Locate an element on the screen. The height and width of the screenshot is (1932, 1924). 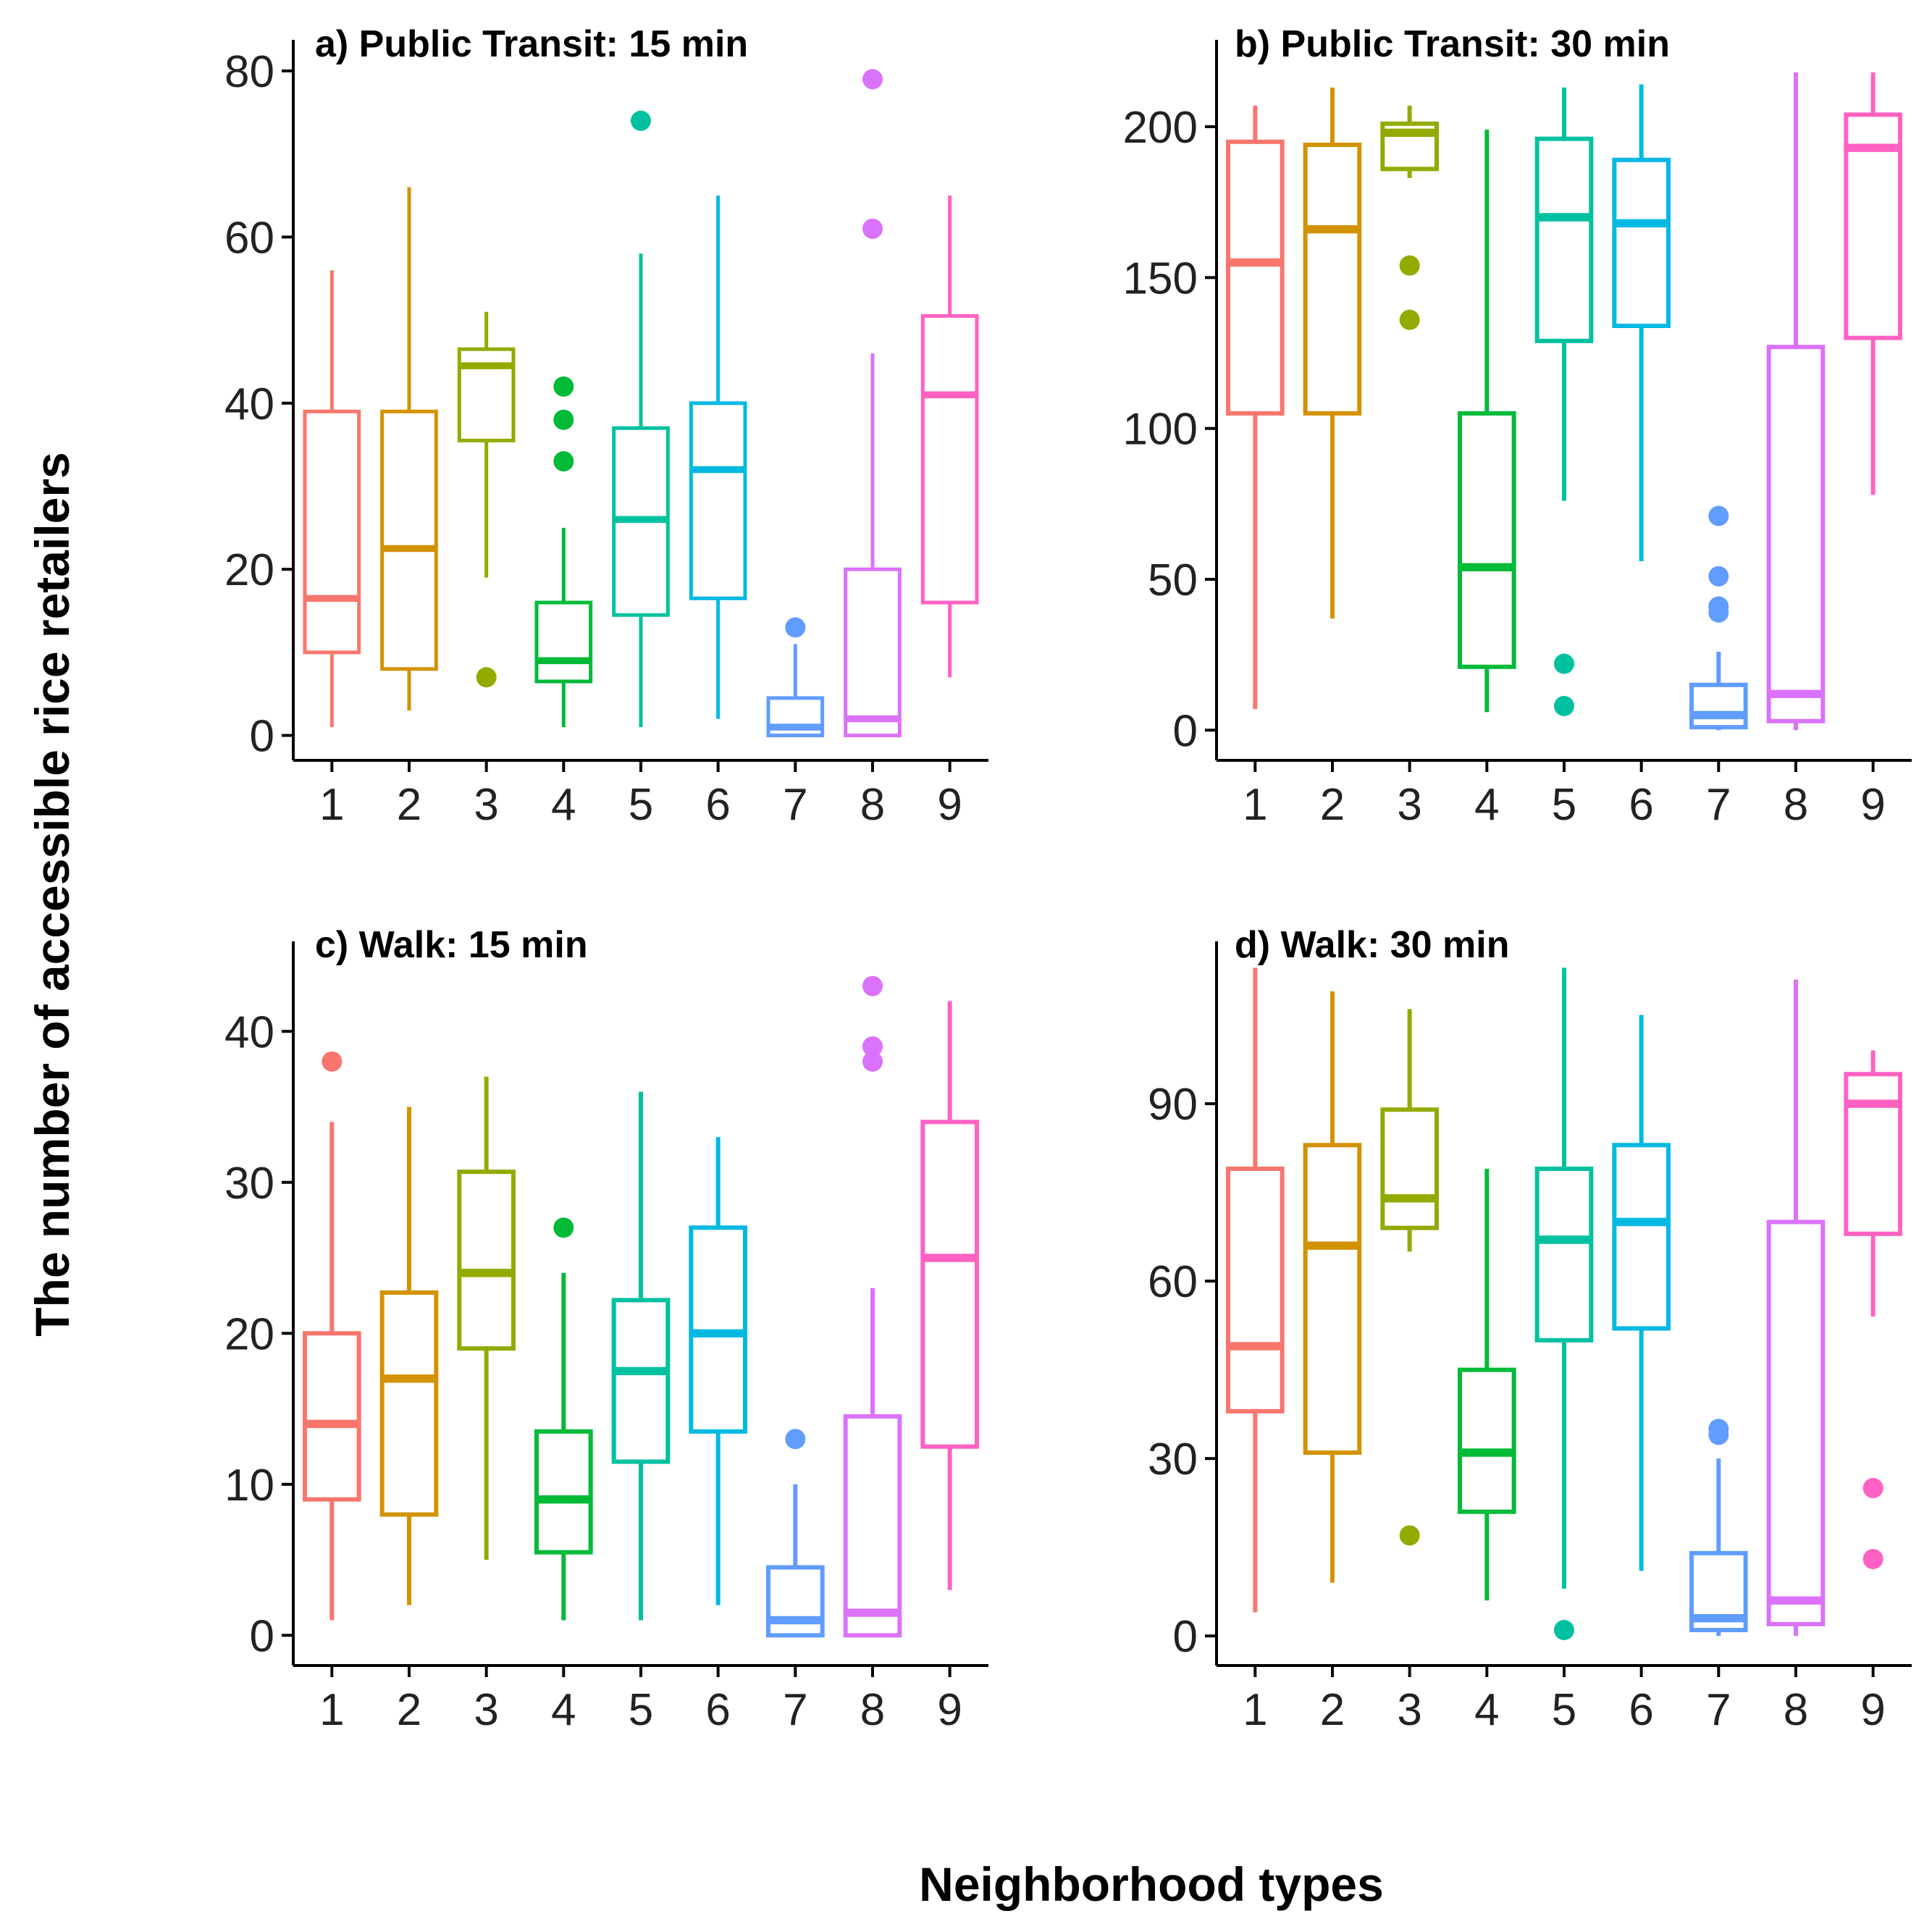
x-tick-label: 6 is located at coordinates (717, 1710).